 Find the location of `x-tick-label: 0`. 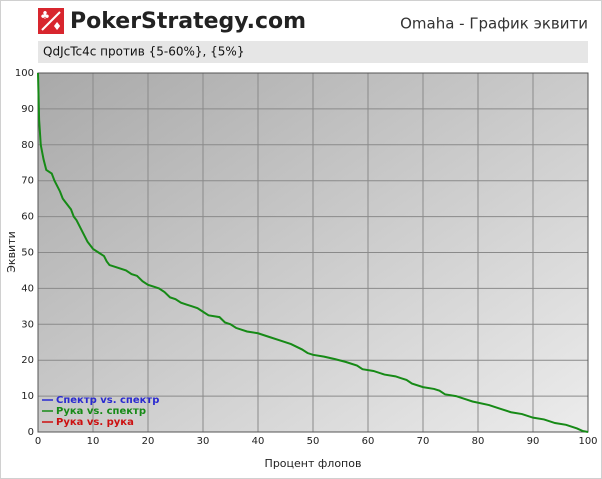

x-tick-label: 0 is located at coordinates (38, 441).